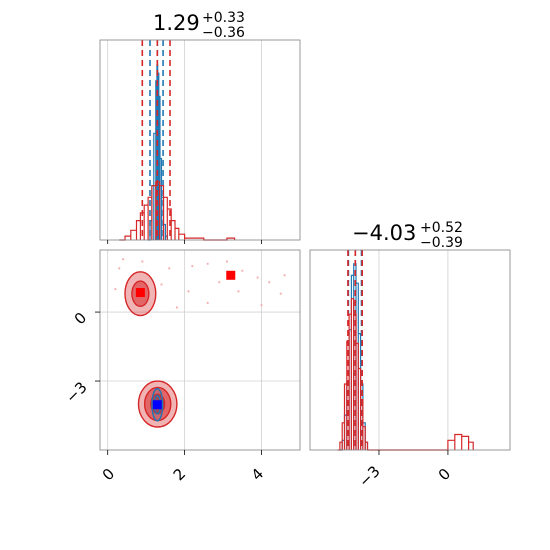 The height and width of the screenshot is (550, 550). I want to click on panel-p2-marginal, so click(410, 350).